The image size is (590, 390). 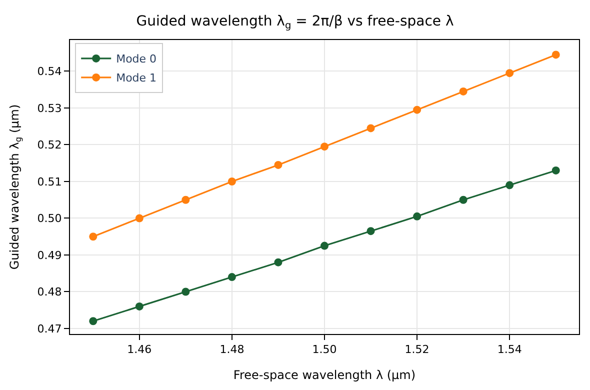 I want to click on legend-label: Mode 1, so click(x=136, y=78).